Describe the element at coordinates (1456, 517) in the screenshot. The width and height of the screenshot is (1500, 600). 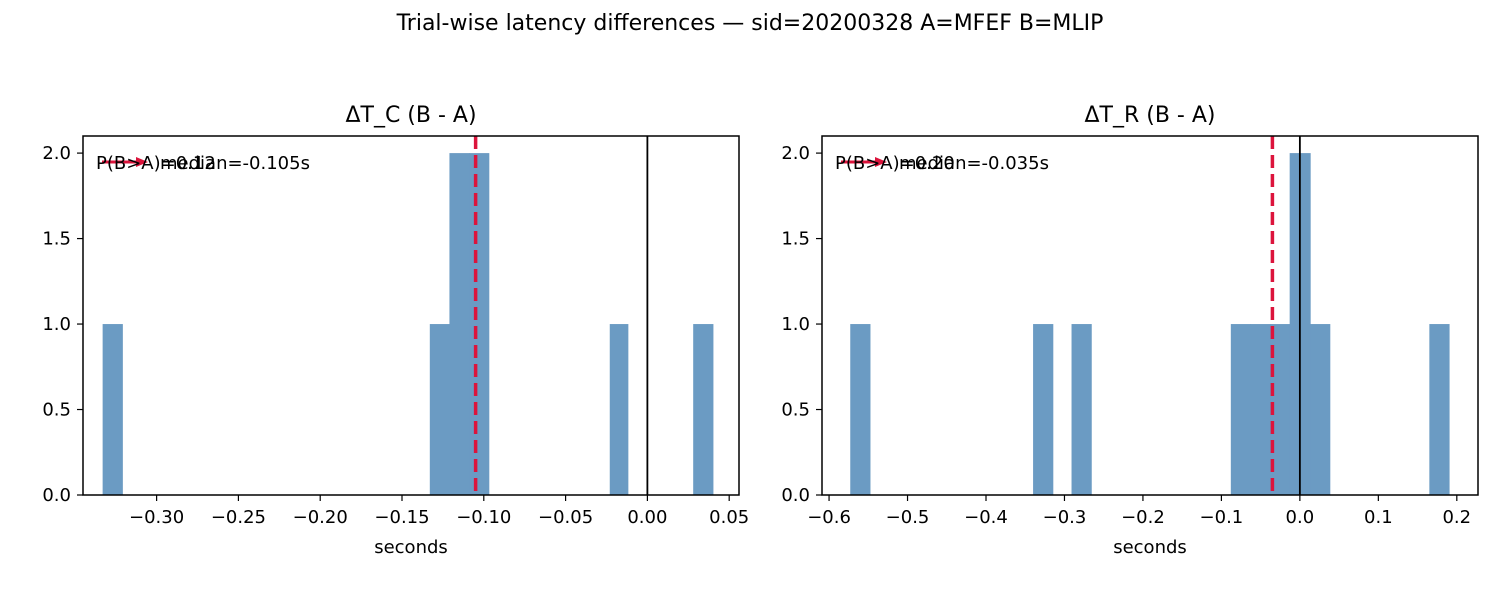
I see `x-tick-label: 0.2` at that location.